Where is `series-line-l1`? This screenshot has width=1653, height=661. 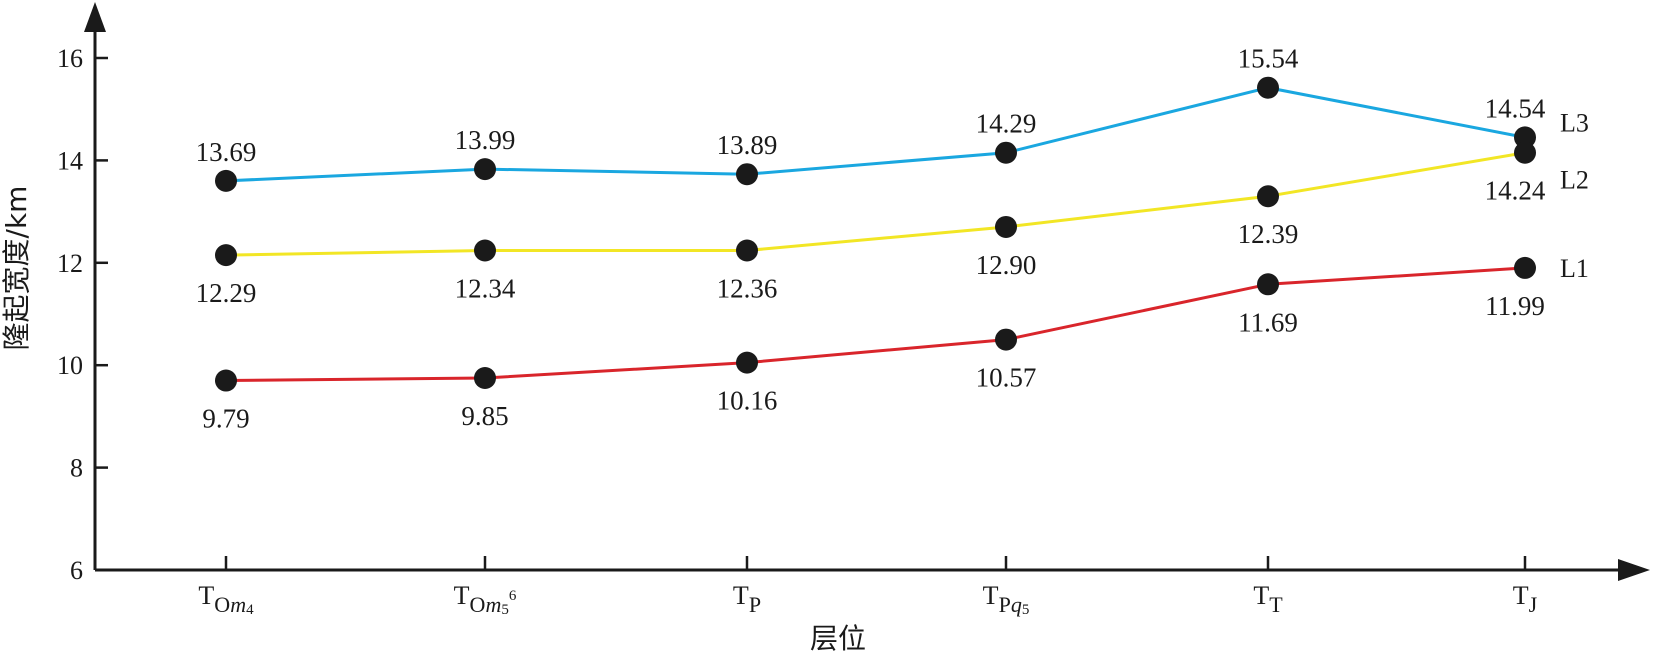
series-line-l1 is located at coordinates (875, 324).